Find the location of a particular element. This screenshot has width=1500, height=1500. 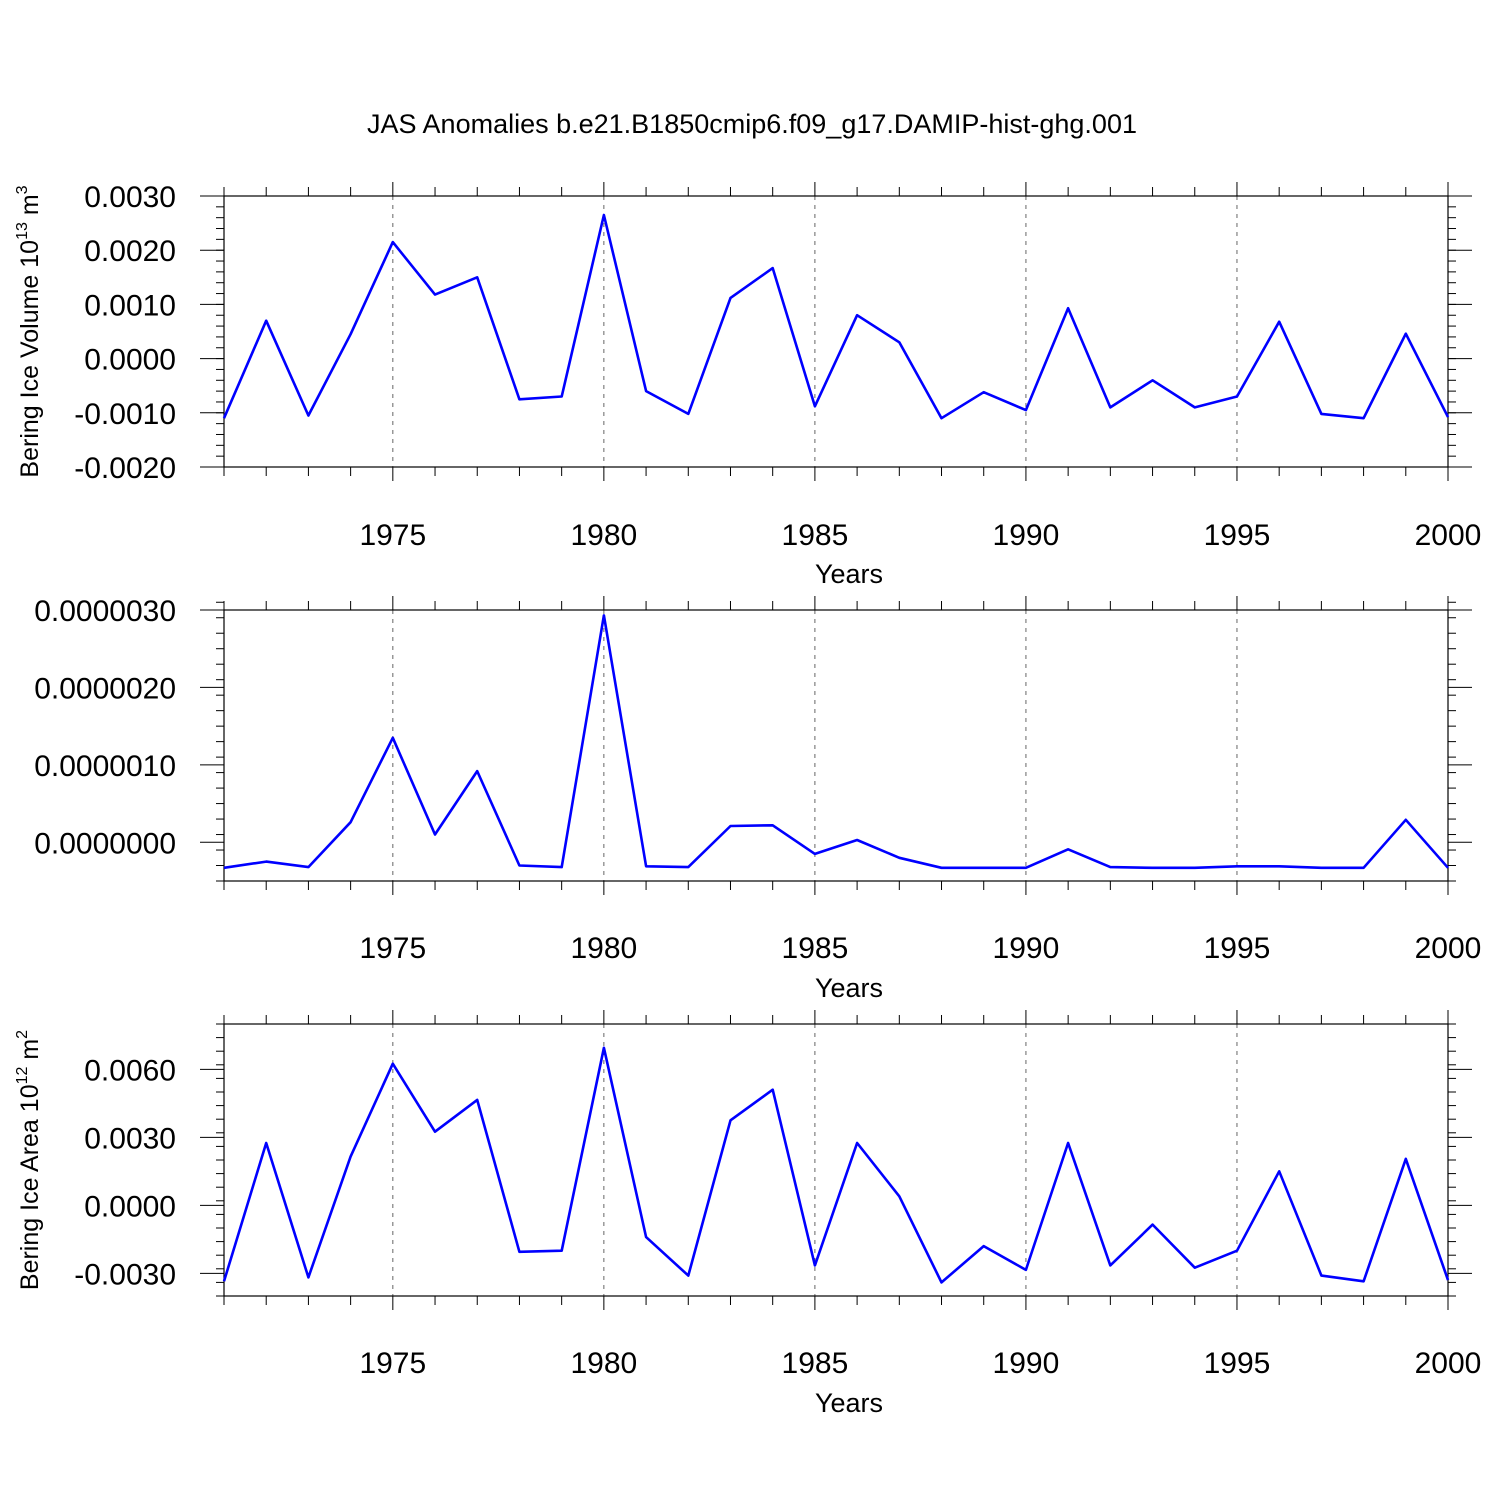

y-axis-label: Bering Ice Volume 1013 m3 is located at coordinates (29, 331).